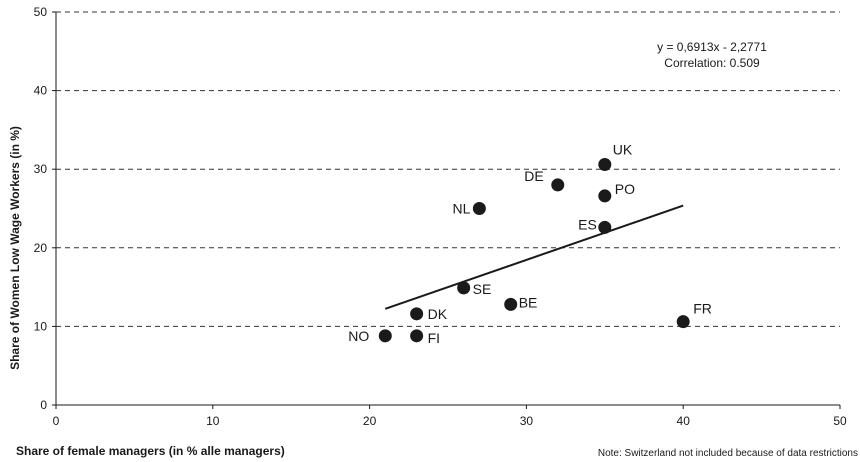 This screenshot has height=462, width=860. What do you see at coordinates (41, 12) in the screenshot?
I see `y-tick-label-50: 50` at bounding box center [41, 12].